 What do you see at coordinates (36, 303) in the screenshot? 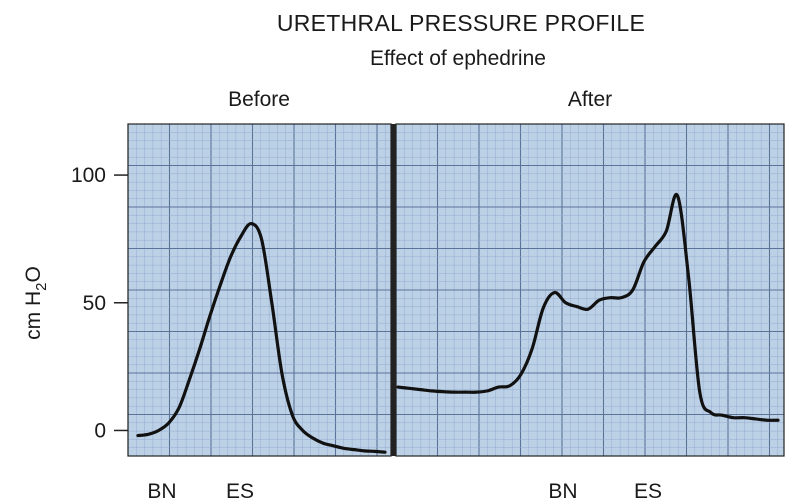
I see `y-axis-label: cm H2O` at bounding box center [36, 303].